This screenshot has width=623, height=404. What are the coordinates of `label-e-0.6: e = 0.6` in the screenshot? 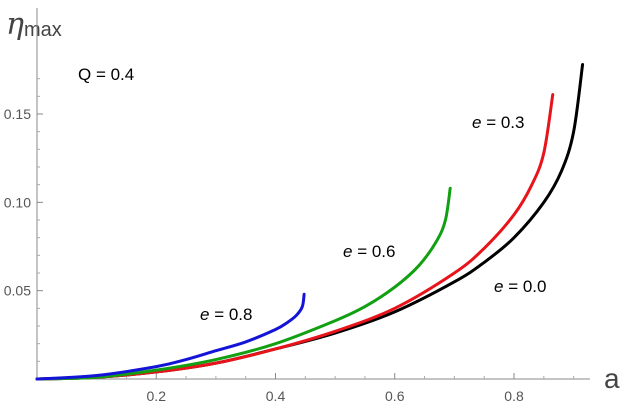 It's located at (369, 251).